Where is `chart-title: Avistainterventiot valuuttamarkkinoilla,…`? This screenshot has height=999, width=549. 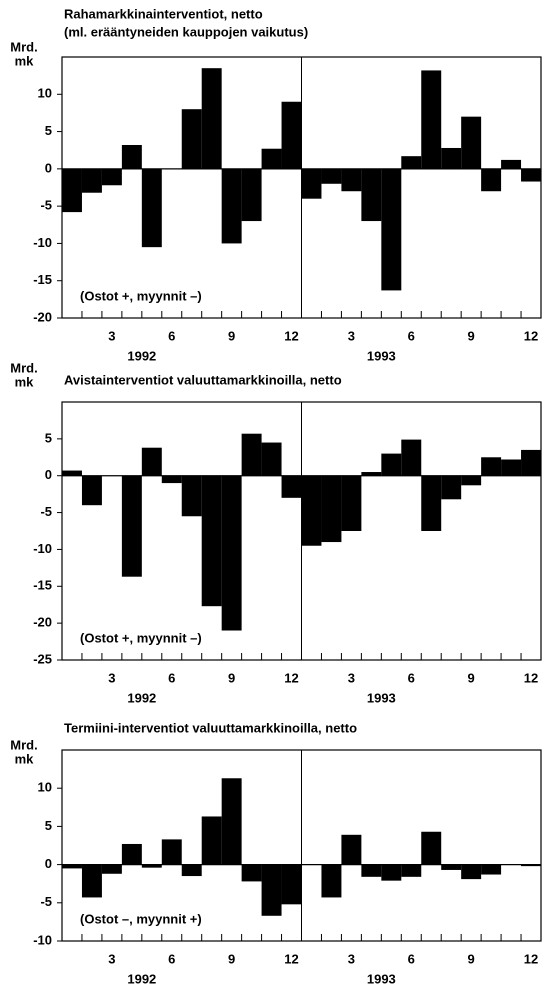
chart-title: Avistainterventiot valuuttamarkkinoilla,… is located at coordinates (203, 379).